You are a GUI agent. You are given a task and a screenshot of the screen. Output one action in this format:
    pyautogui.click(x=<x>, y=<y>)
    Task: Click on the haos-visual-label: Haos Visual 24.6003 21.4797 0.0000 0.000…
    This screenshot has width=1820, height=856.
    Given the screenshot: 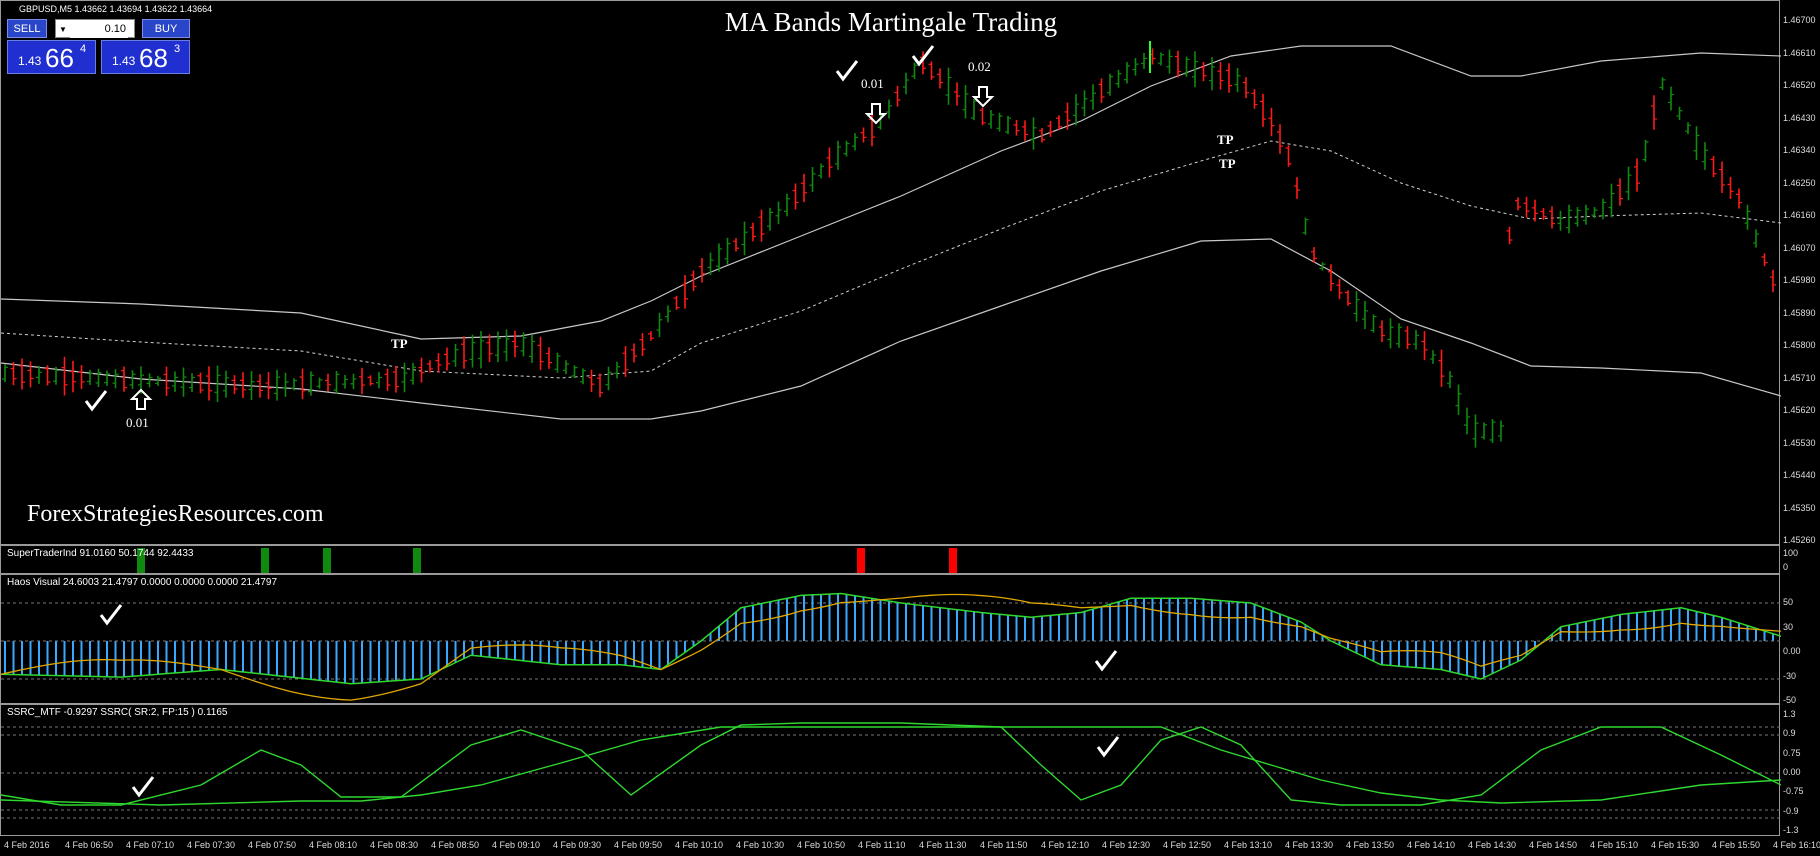 What is the action you would take?
    pyautogui.click(x=142, y=582)
    